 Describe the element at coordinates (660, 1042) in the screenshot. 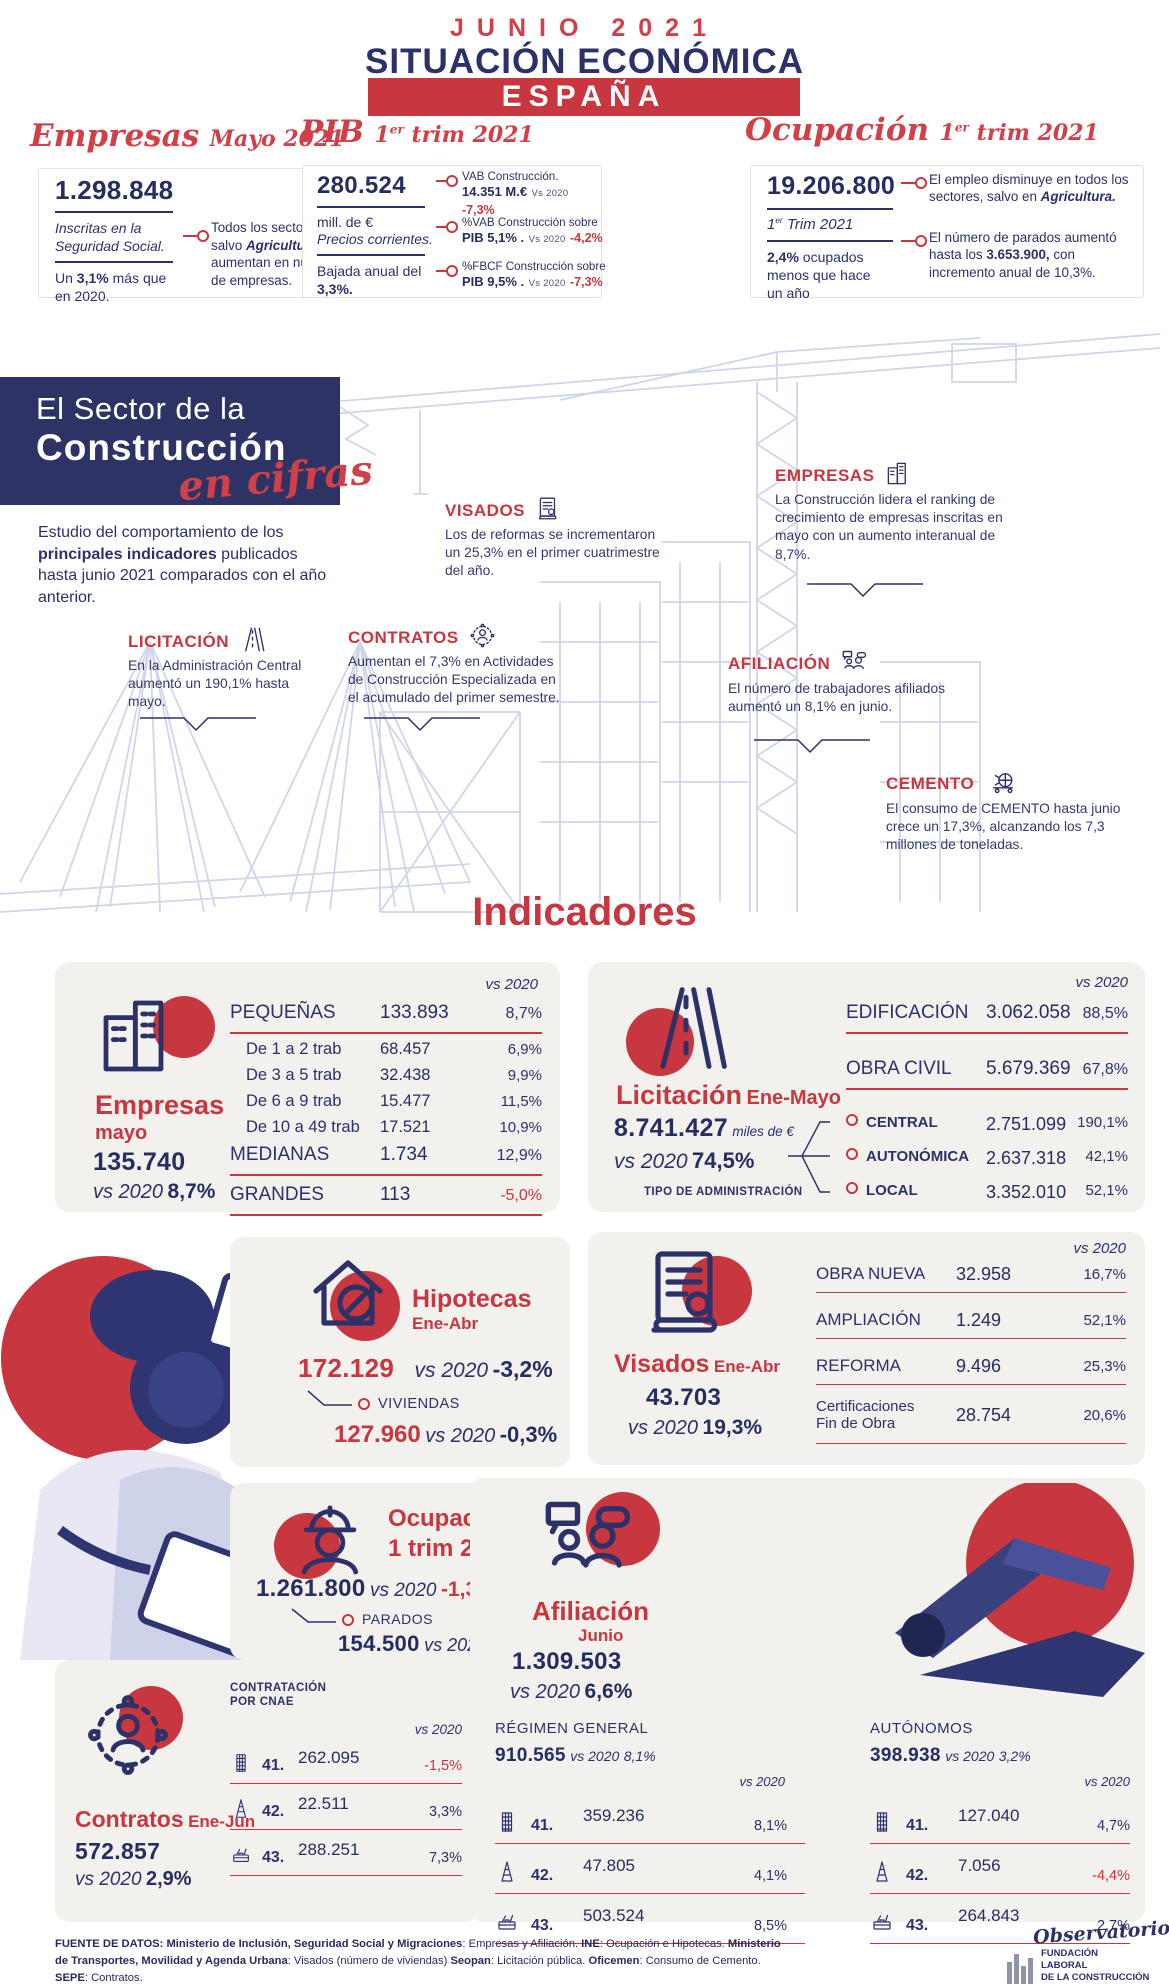

I see `red-dot` at that location.